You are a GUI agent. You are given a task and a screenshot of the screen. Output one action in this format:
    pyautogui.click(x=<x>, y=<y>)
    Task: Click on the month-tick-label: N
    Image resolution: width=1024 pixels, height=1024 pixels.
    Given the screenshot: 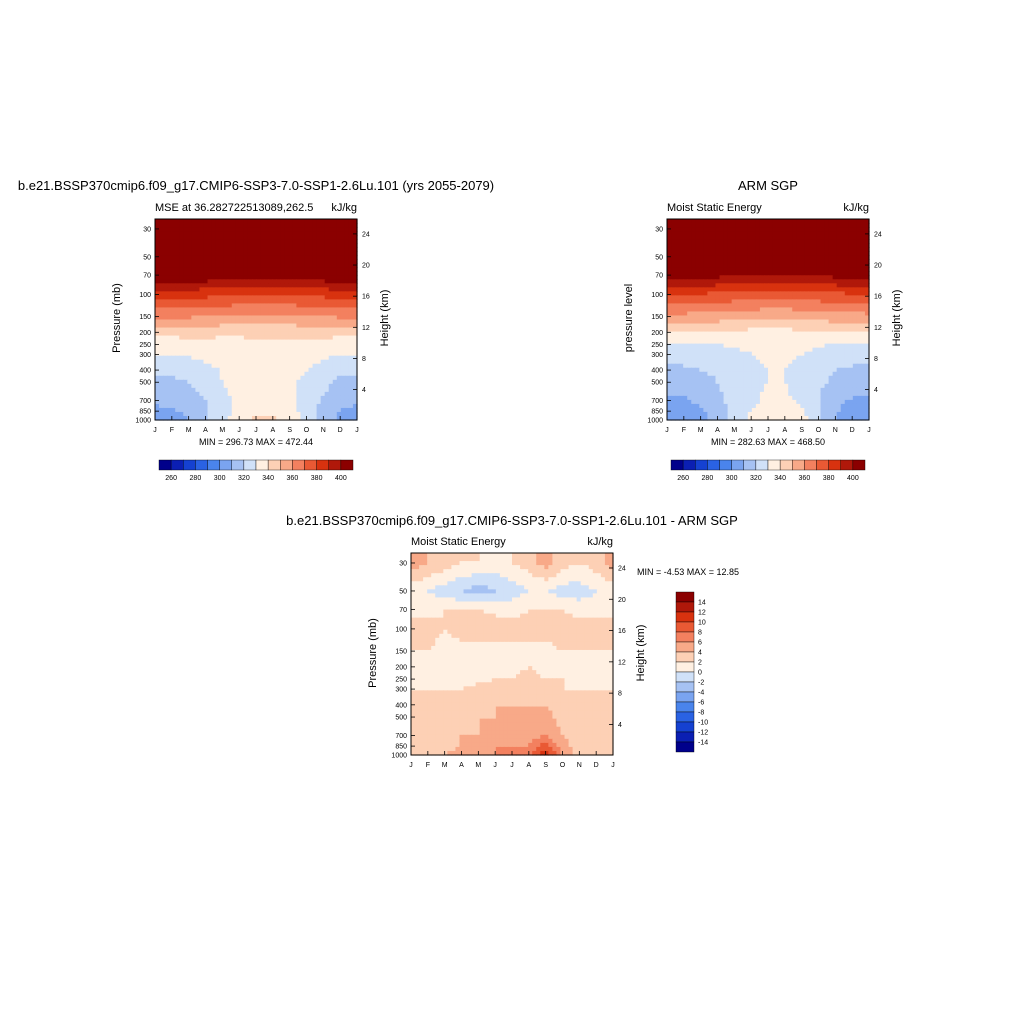 What is the action you would take?
    pyautogui.click(x=323, y=430)
    